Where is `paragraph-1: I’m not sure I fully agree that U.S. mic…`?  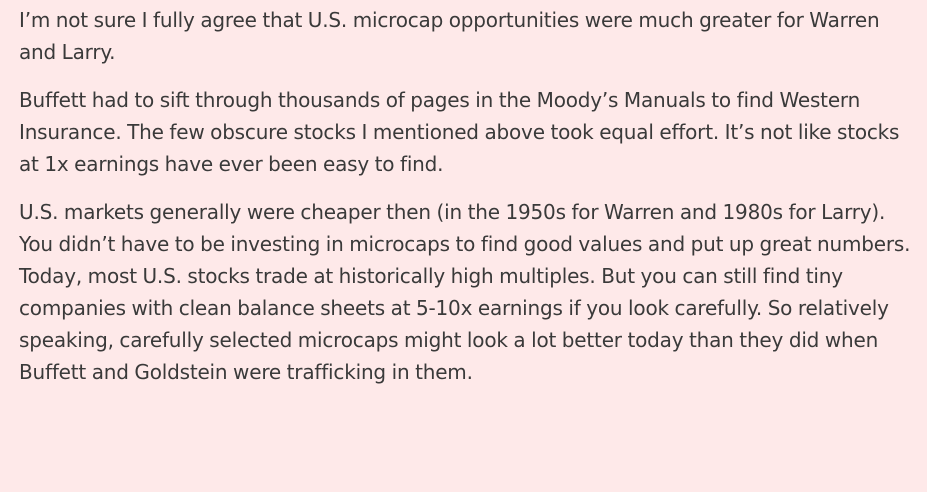 paragraph-1: I’m not sure I fully agree that U.S. mic… is located at coordinates (449, 36).